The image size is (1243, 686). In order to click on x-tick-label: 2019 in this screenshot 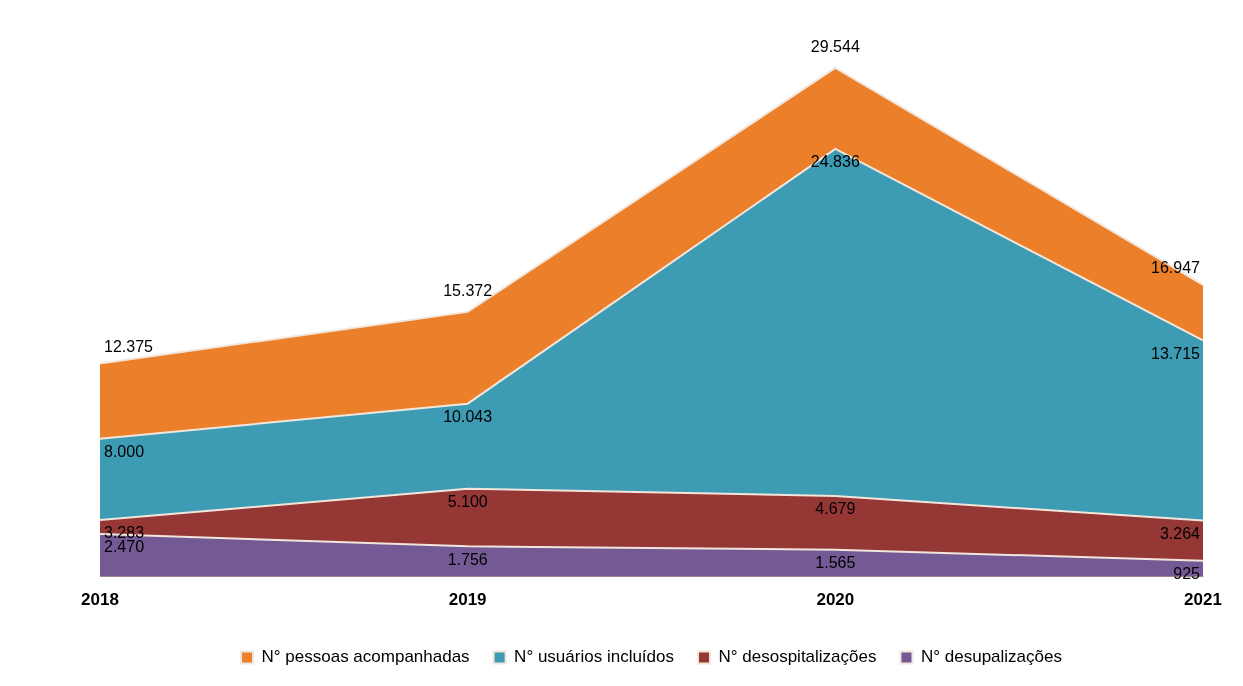, I will do `click(467, 600)`.